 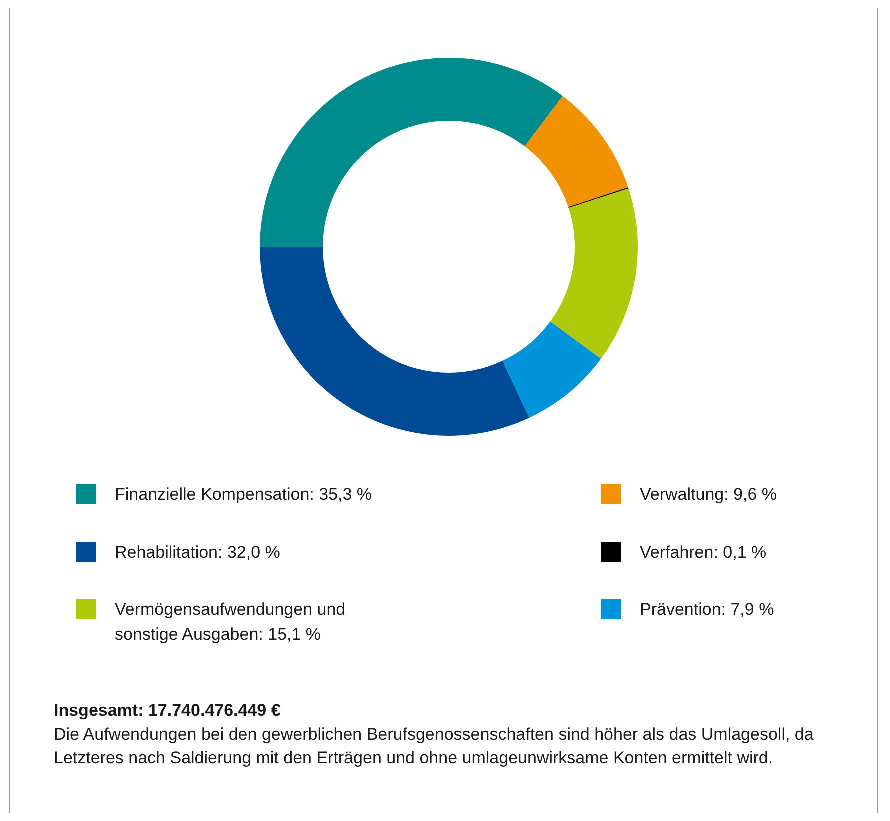 I want to click on legend-label: Verfahren: 0,1 %, so click(x=703, y=552).